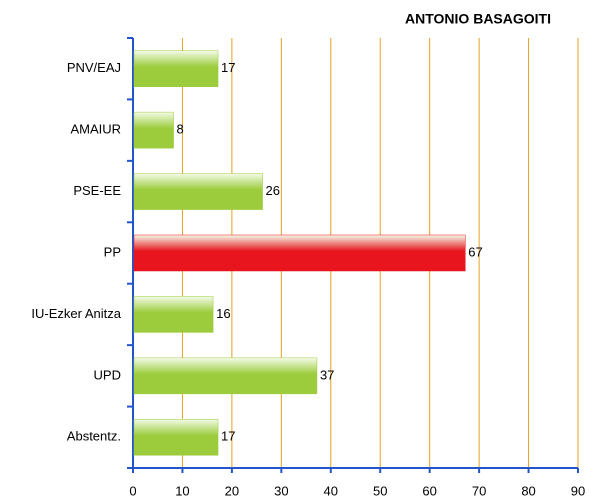 This screenshot has width=590, height=503. What do you see at coordinates (223, 313) in the screenshot?
I see `data-label: 16` at bounding box center [223, 313].